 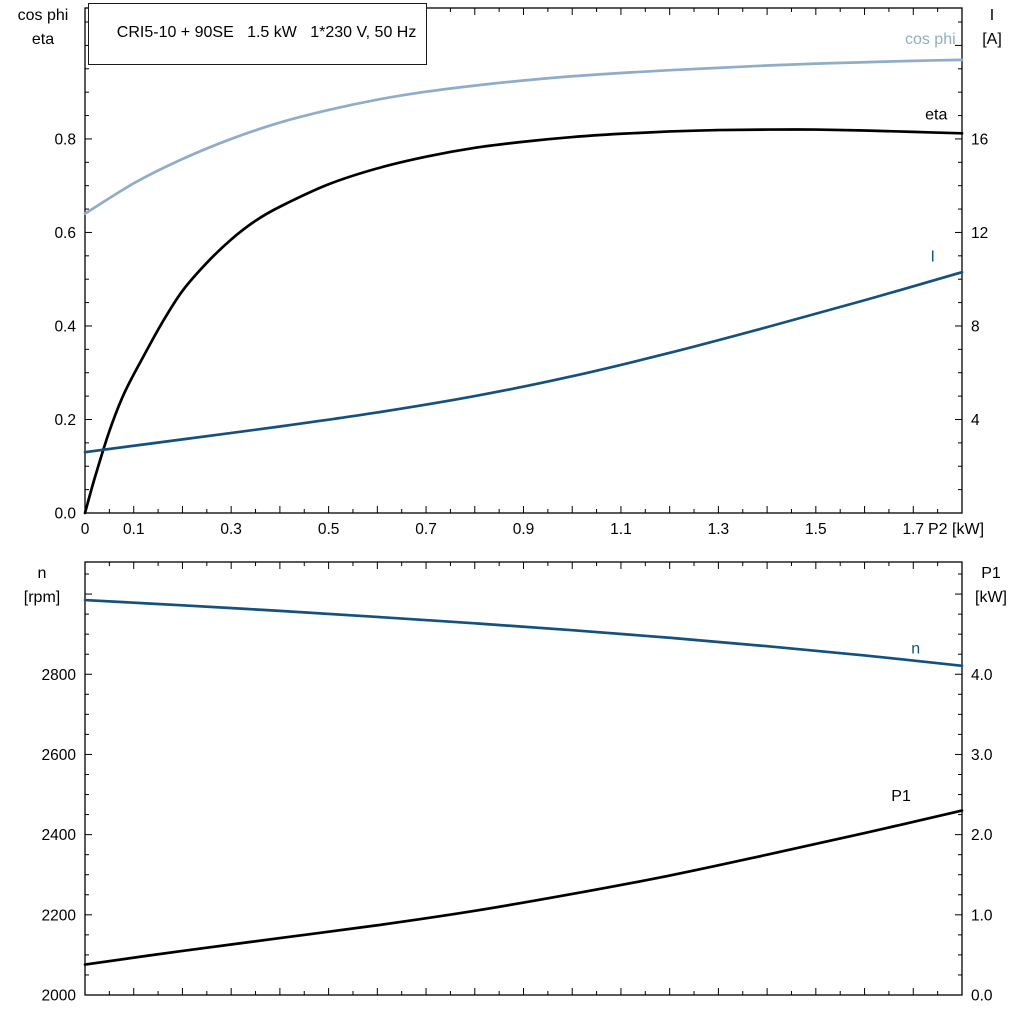 What do you see at coordinates (621, 529) in the screenshot?
I see `x-tick-label: 1.1` at bounding box center [621, 529].